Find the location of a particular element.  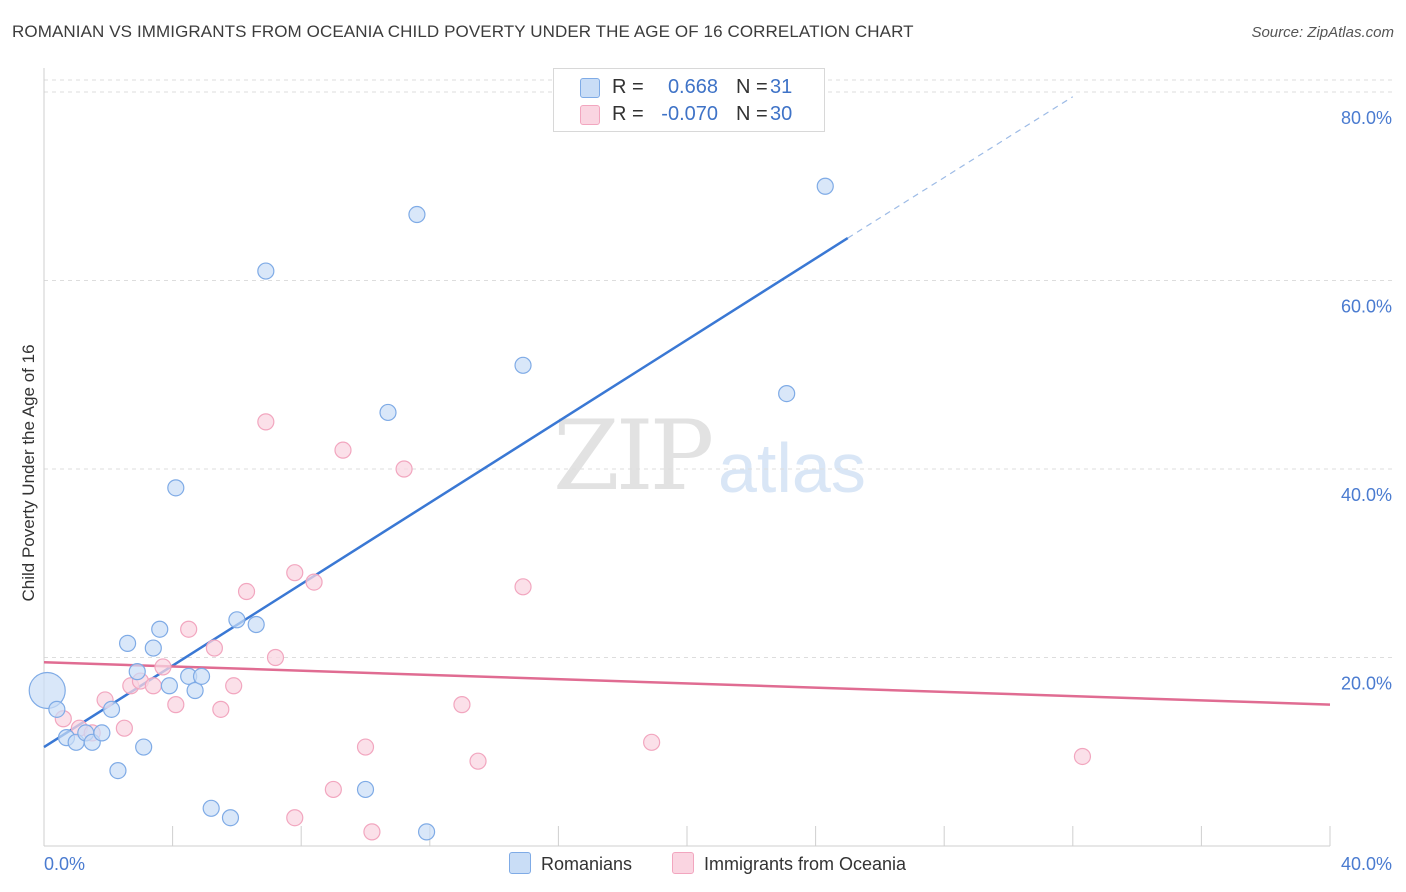

legend-swatch-romanians is located at coordinates (590, 88).